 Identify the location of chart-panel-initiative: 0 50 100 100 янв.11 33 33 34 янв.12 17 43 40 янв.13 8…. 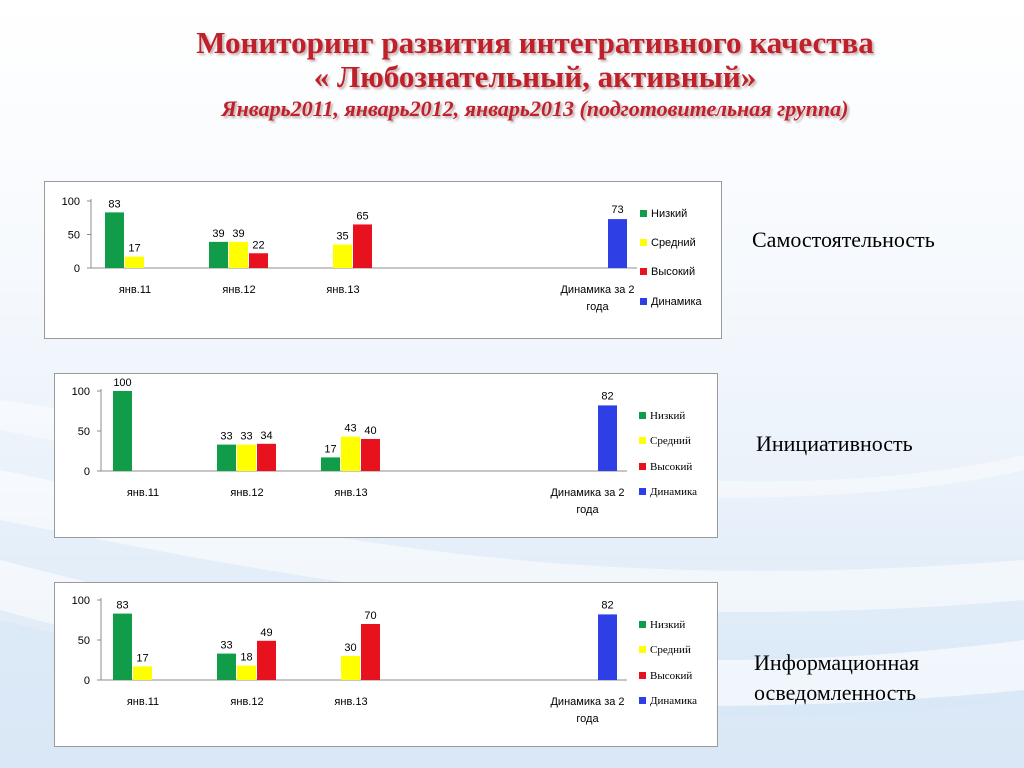
(386, 455).